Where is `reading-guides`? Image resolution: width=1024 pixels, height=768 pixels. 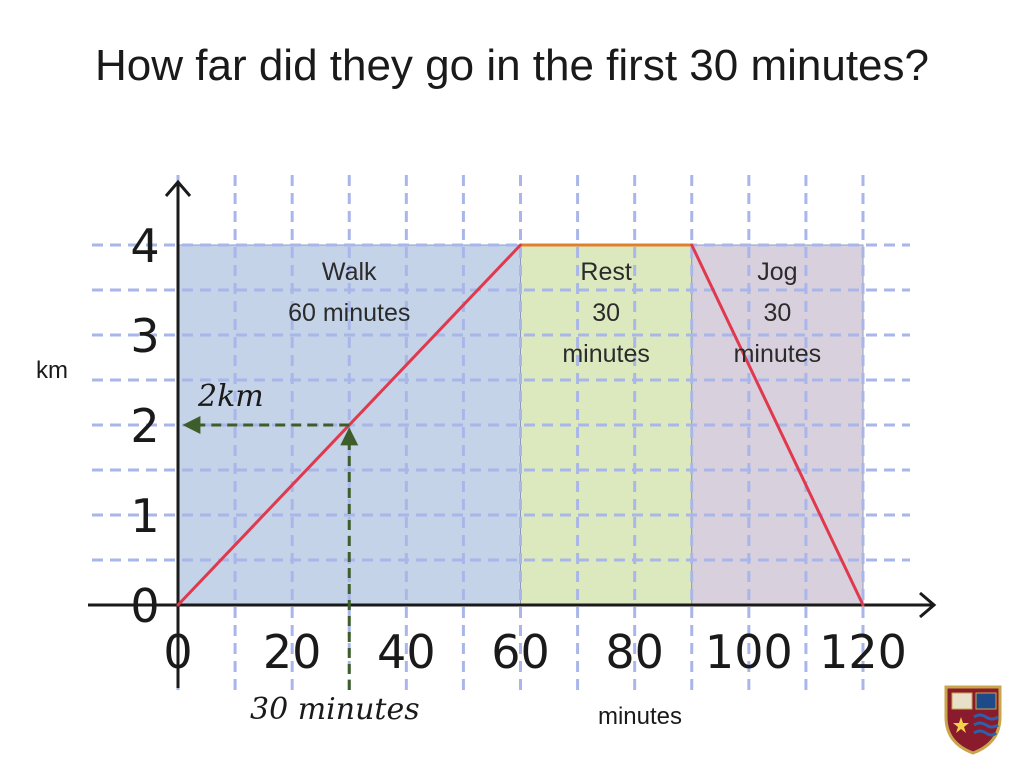 reading-guides is located at coordinates (270, 553).